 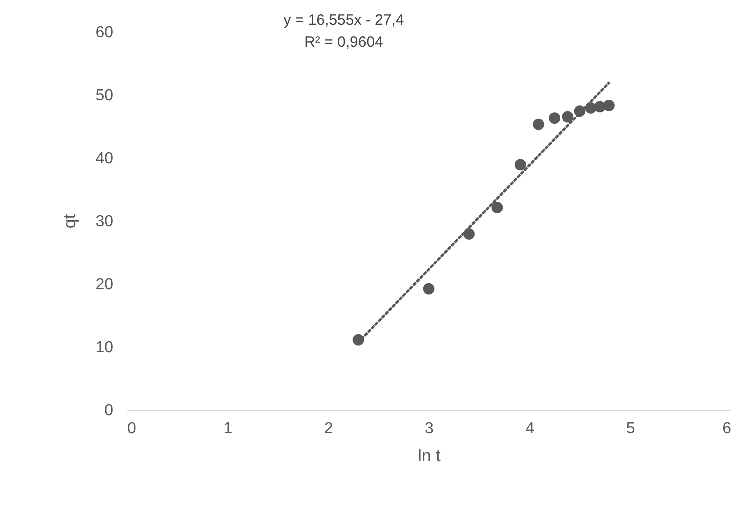 What do you see at coordinates (530, 429) in the screenshot?
I see `x-tick-label: 4` at bounding box center [530, 429].